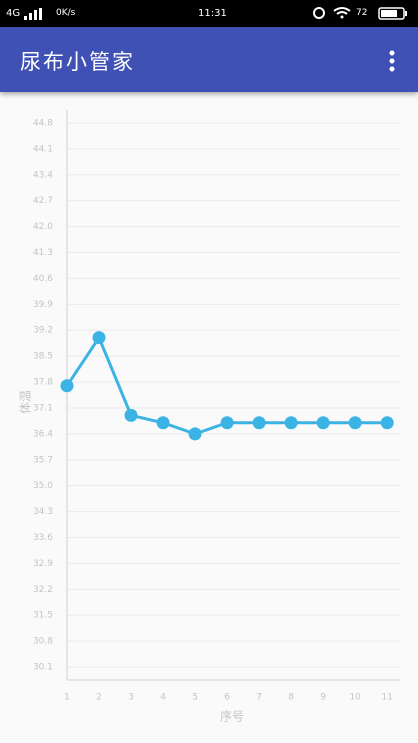 Image resolution: width=418 pixels, height=743 pixels. I want to click on x-tick-label: 2, so click(99, 698).